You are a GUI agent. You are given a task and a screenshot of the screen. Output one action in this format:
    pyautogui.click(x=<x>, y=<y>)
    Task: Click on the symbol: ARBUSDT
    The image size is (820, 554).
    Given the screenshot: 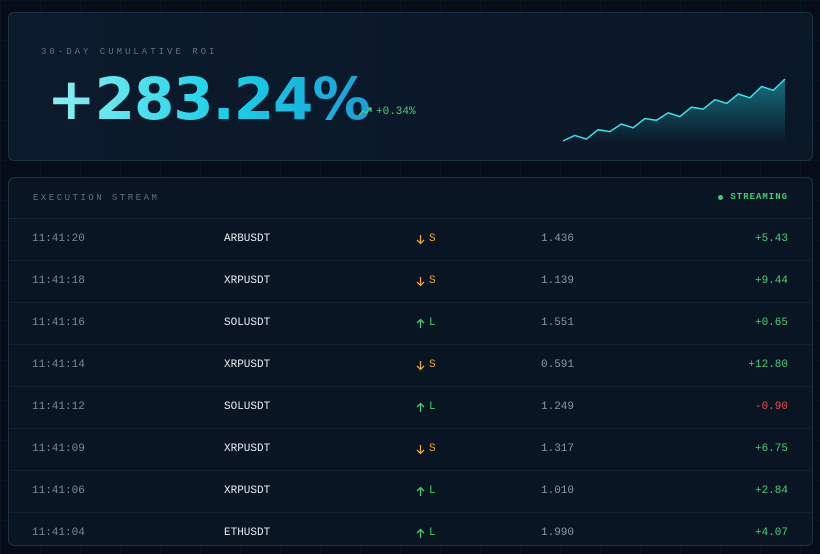 What is the action you would take?
    pyautogui.click(x=247, y=239)
    